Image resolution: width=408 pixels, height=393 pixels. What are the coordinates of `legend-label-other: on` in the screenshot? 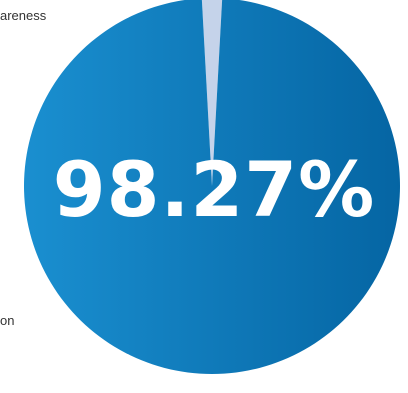 It's located at (7, 320).